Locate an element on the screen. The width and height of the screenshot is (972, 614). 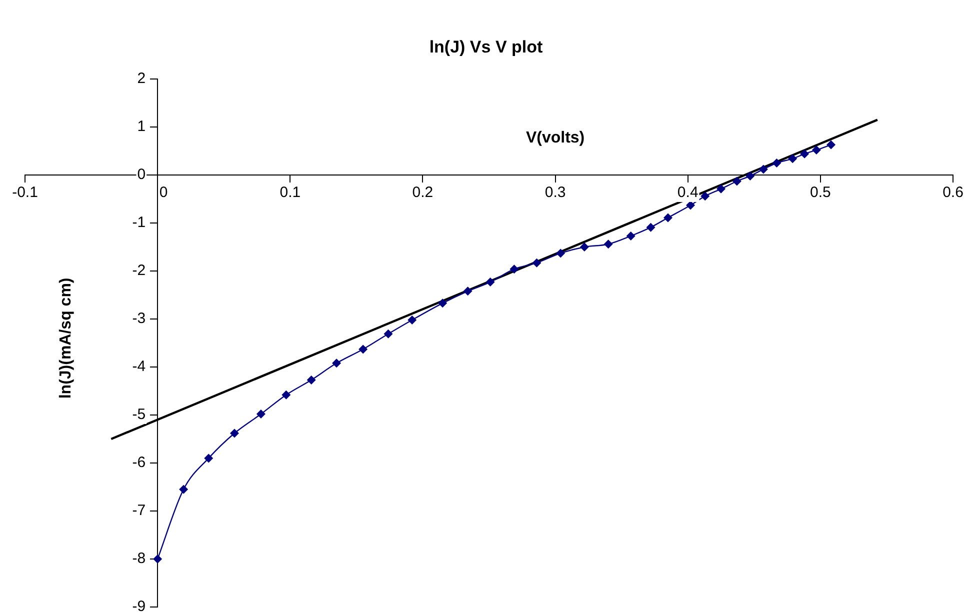
x-tick-label: -0.1 is located at coordinates (25, 193).